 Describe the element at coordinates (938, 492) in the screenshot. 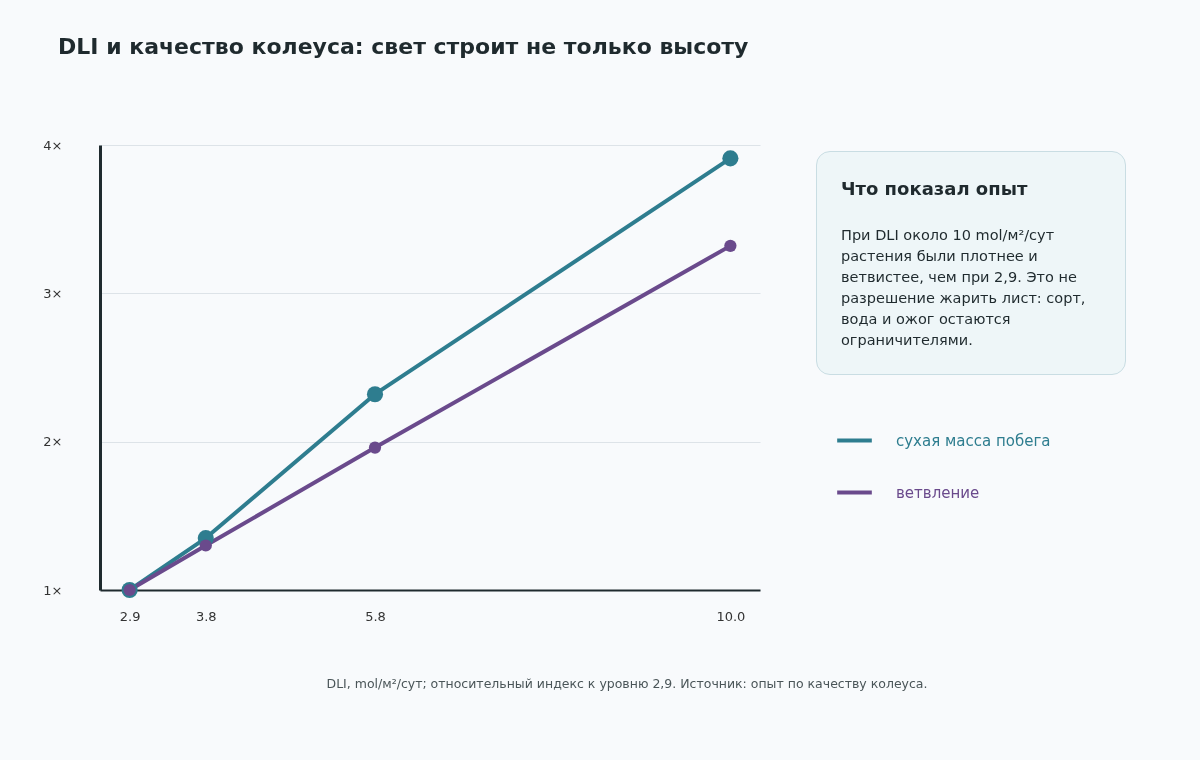

I see `legend-label: ветвление` at that location.